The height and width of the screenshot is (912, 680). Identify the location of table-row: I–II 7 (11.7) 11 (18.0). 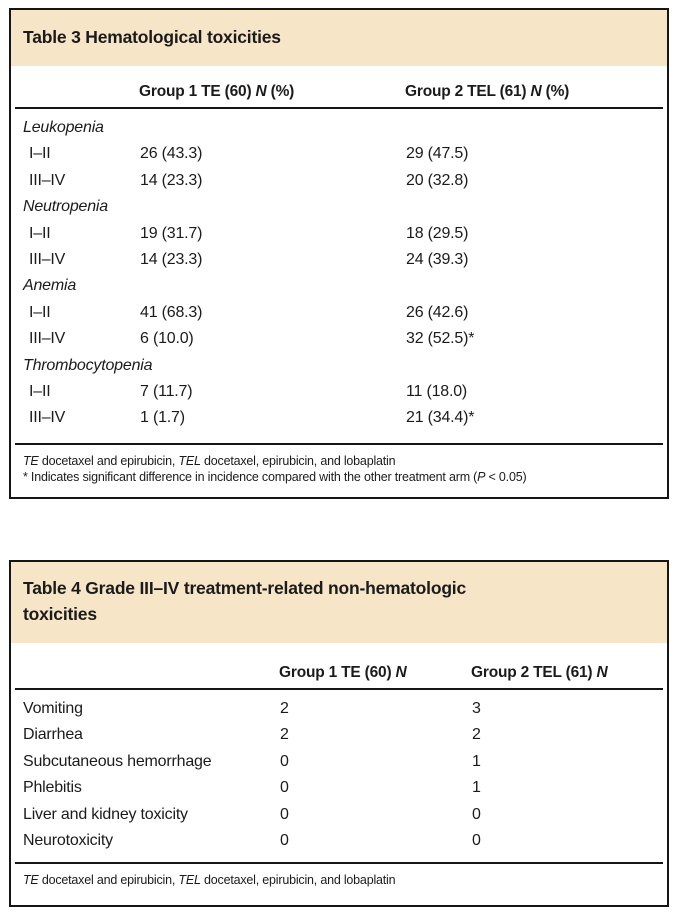
(339, 392).